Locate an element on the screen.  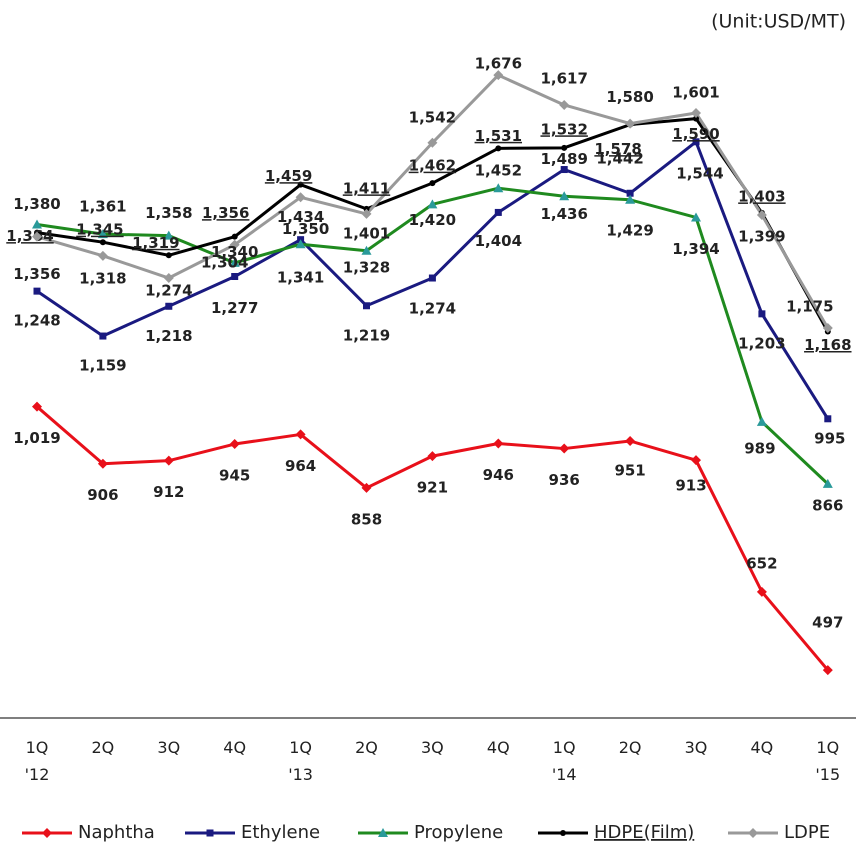
value-label: 1,274 is located at coordinates (168, 291).